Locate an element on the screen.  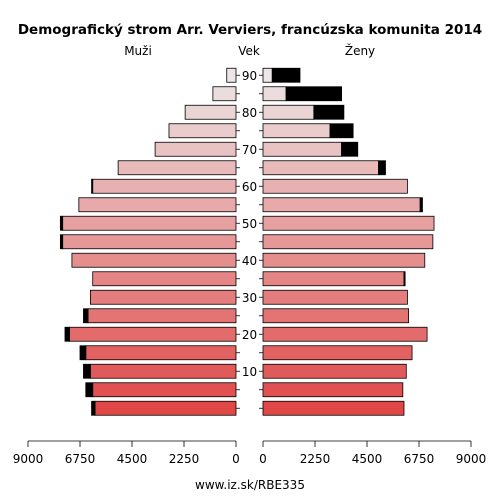
center-label-age: Vek is located at coordinates (249, 51).